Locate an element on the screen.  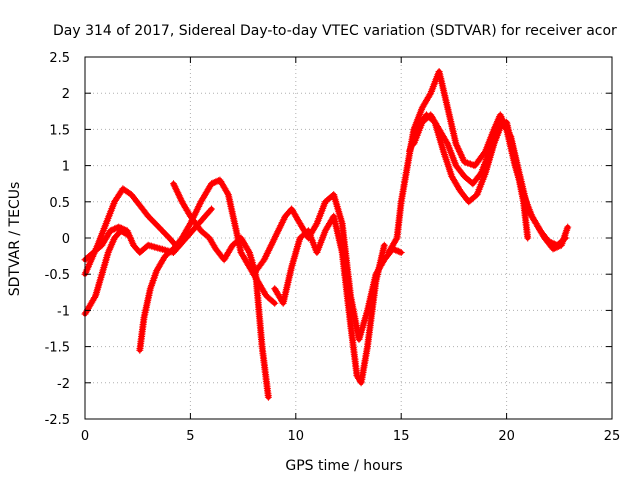
x-tick-label: 15 is located at coordinates (401, 436).